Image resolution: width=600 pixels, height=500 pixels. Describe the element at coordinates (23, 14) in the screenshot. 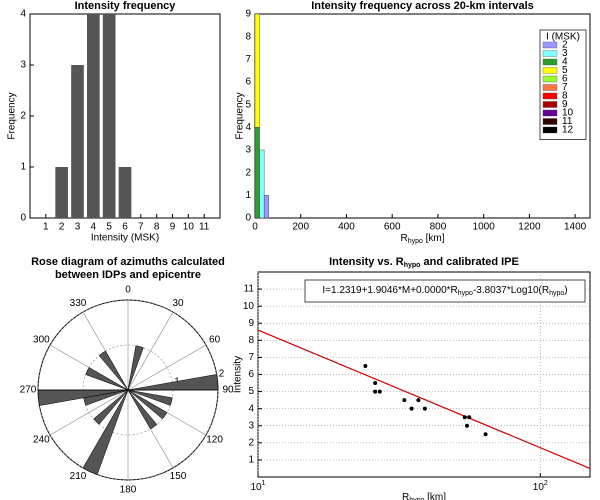

I see `y-tick-label: 4` at that location.